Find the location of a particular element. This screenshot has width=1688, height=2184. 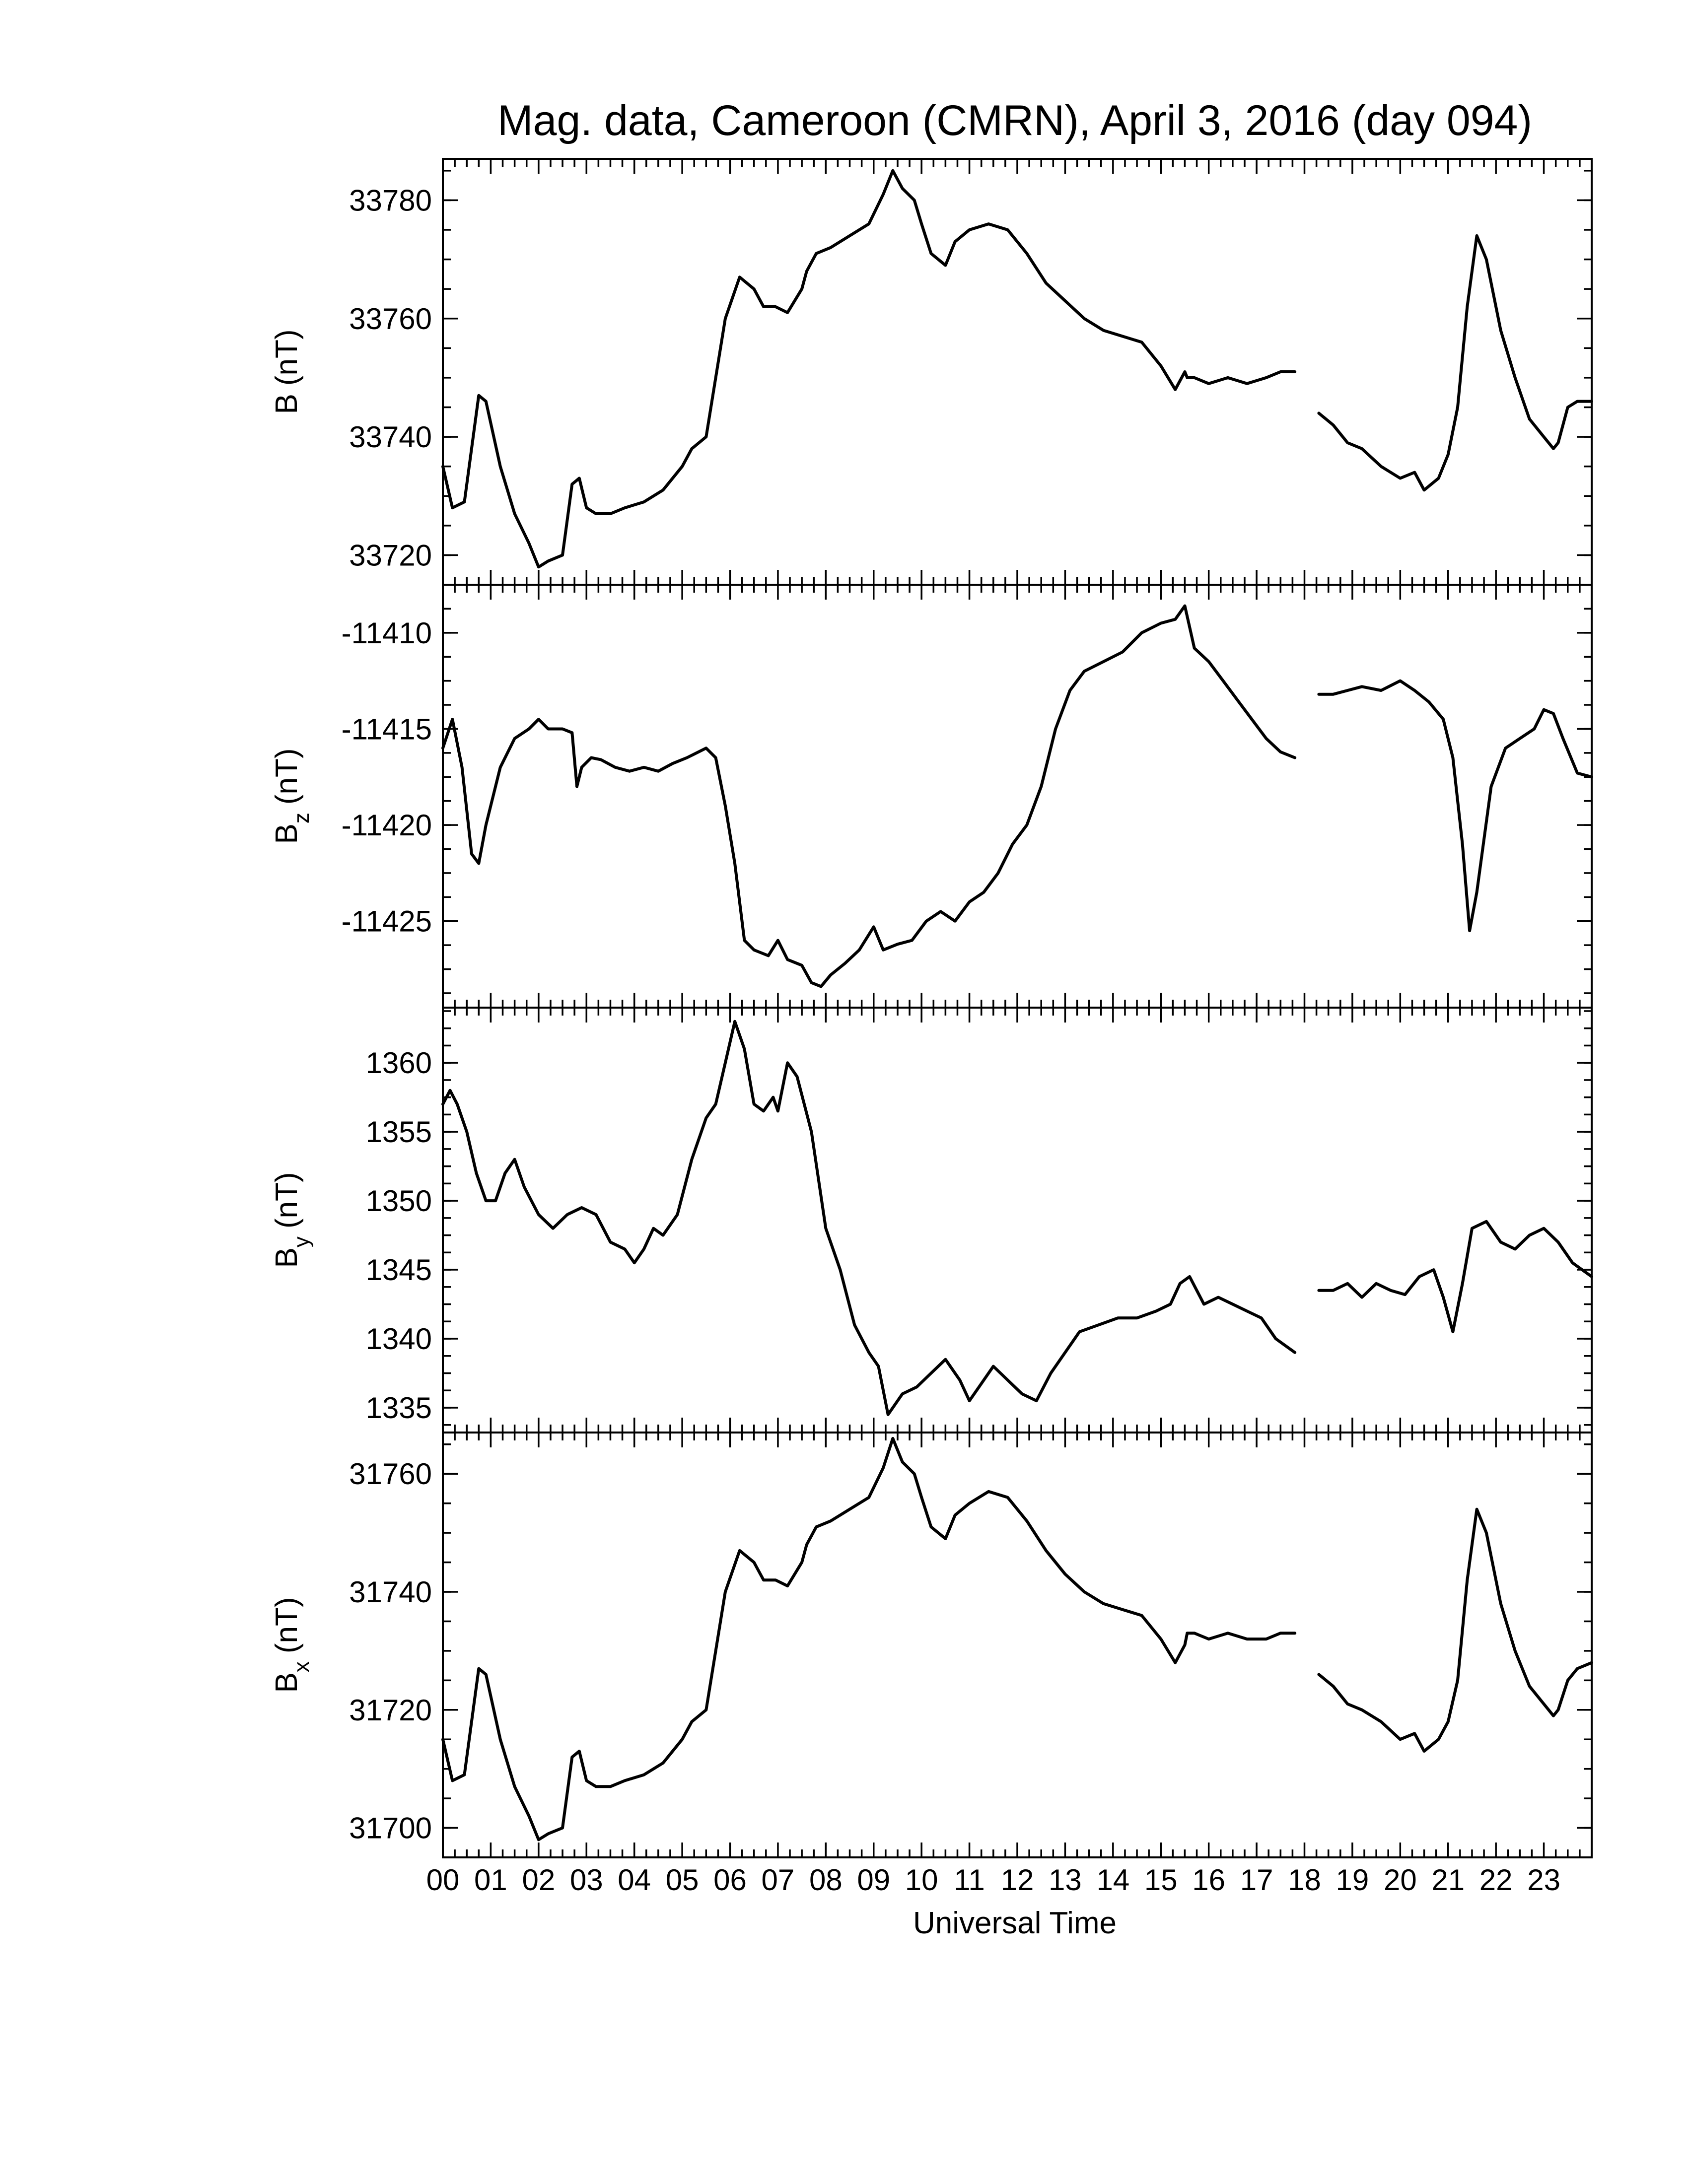

x-tick-label: 03 is located at coordinates (586, 1880).